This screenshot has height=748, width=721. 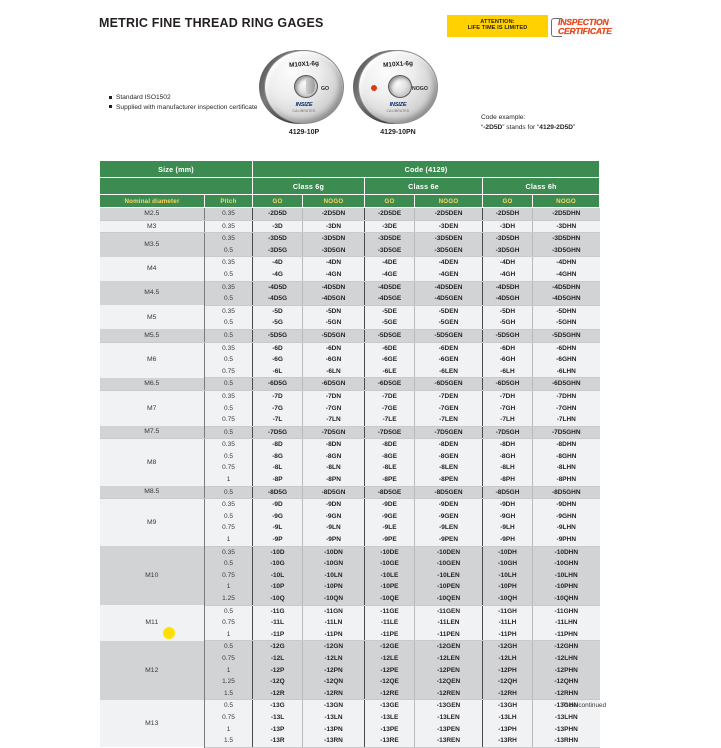 I want to click on cell-6h-go: -10QH, so click(x=507, y=599).